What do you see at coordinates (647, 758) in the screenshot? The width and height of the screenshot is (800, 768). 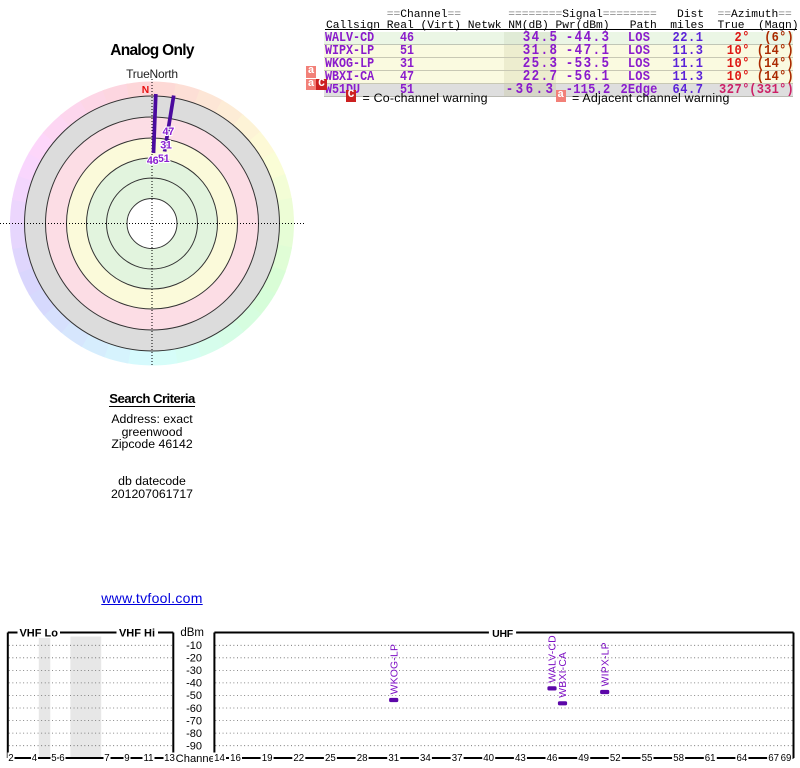 I see `svg-text: 55` at bounding box center [647, 758].